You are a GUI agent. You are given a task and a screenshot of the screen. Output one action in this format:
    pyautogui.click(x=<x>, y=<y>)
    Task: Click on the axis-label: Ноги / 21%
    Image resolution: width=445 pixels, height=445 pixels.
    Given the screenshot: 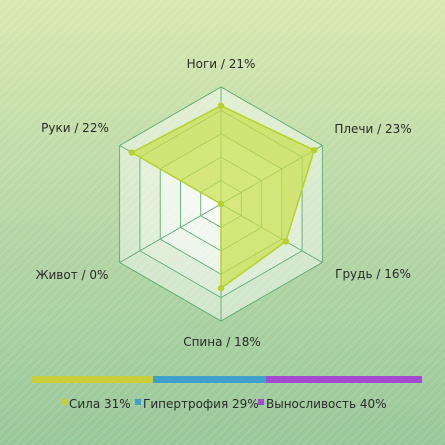 What is the action you would take?
    pyautogui.click(x=221, y=64)
    